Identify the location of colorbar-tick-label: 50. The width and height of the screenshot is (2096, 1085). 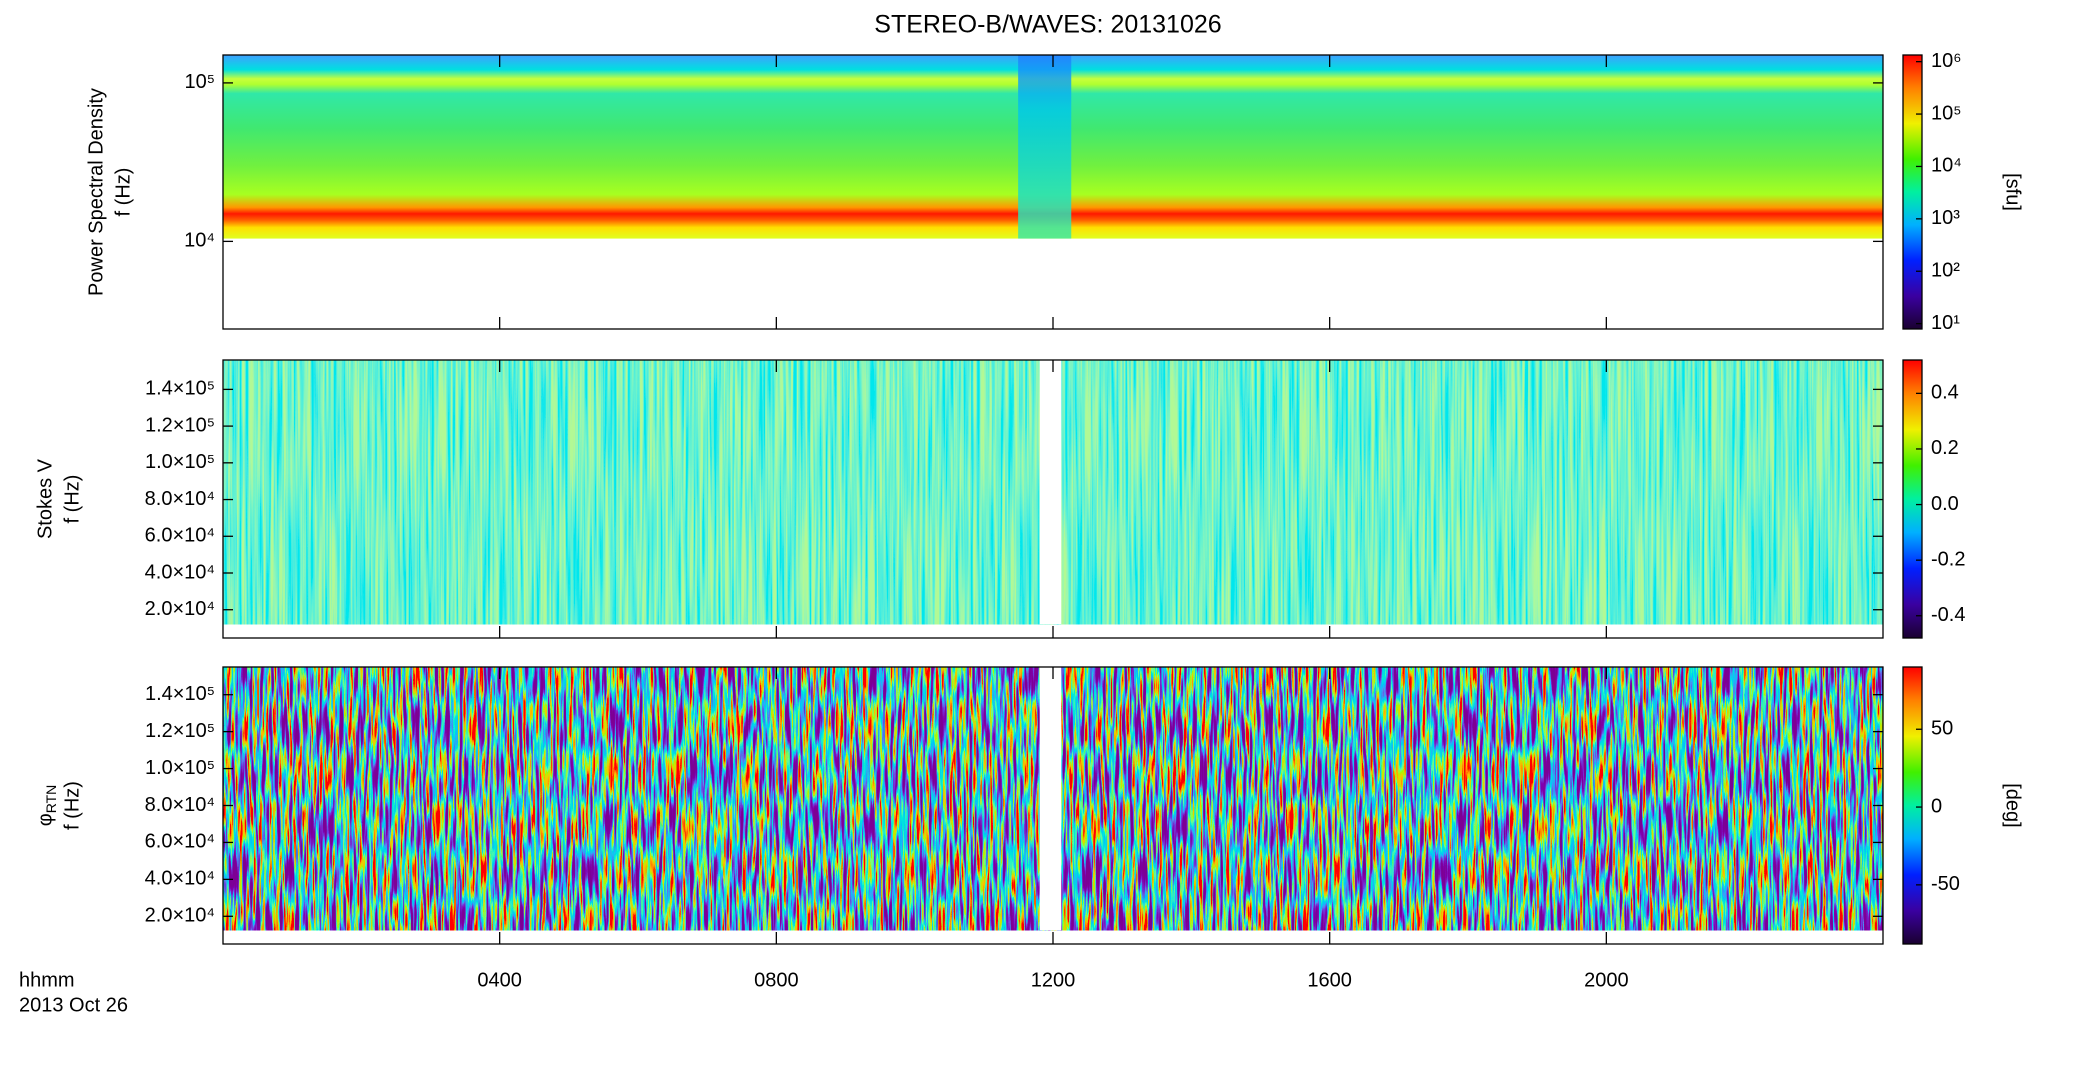
(1942, 729).